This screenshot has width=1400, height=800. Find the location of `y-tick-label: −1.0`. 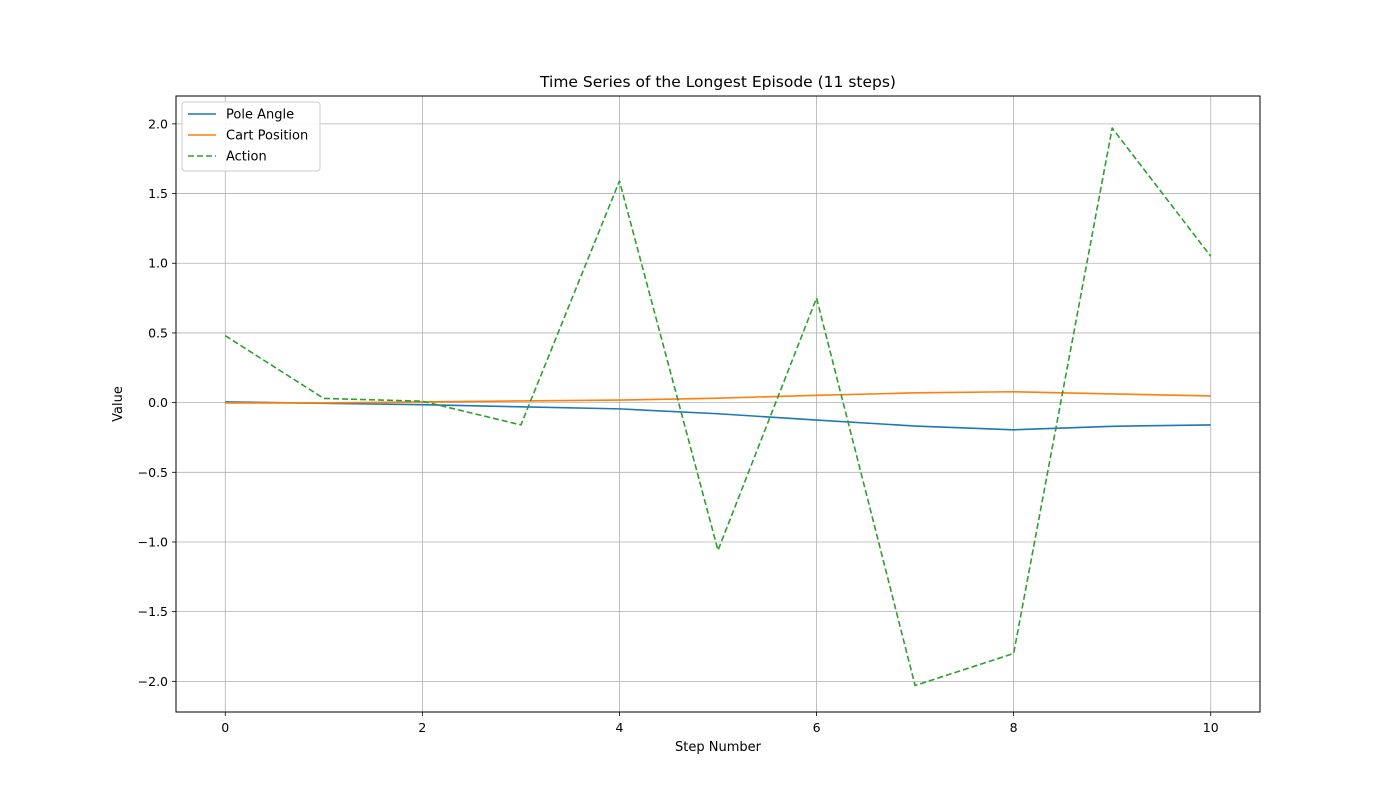

y-tick-label: −1.0 is located at coordinates (153, 541).